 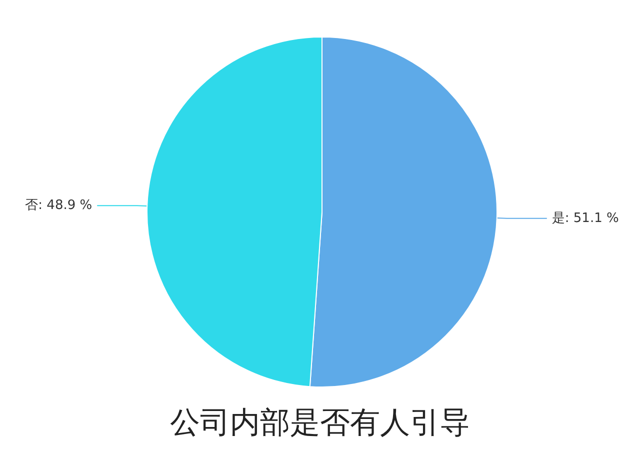 I want to click on slice-label: 否: 48.9 %, so click(x=58, y=206).